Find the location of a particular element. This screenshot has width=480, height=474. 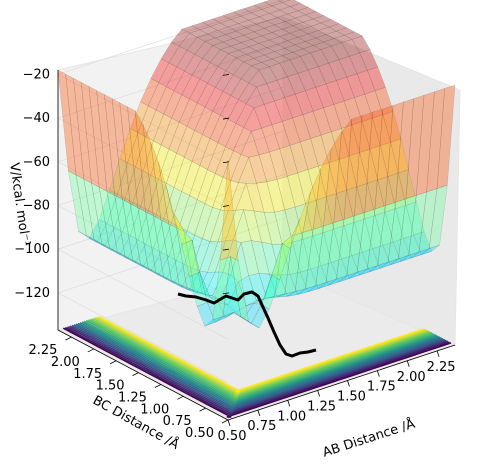

y-tick-label: 1.50 is located at coordinates (110, 386).